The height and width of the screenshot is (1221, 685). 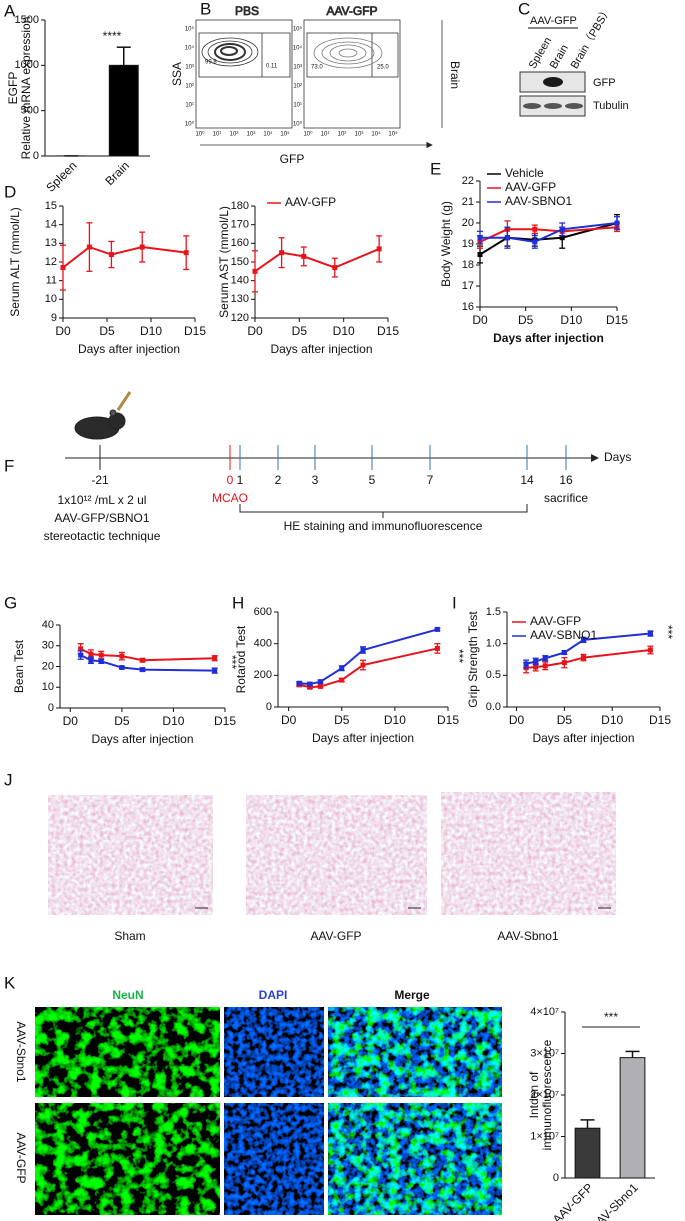 What do you see at coordinates (127, 995) in the screenshot?
I see `channel-label: NeuN` at bounding box center [127, 995].